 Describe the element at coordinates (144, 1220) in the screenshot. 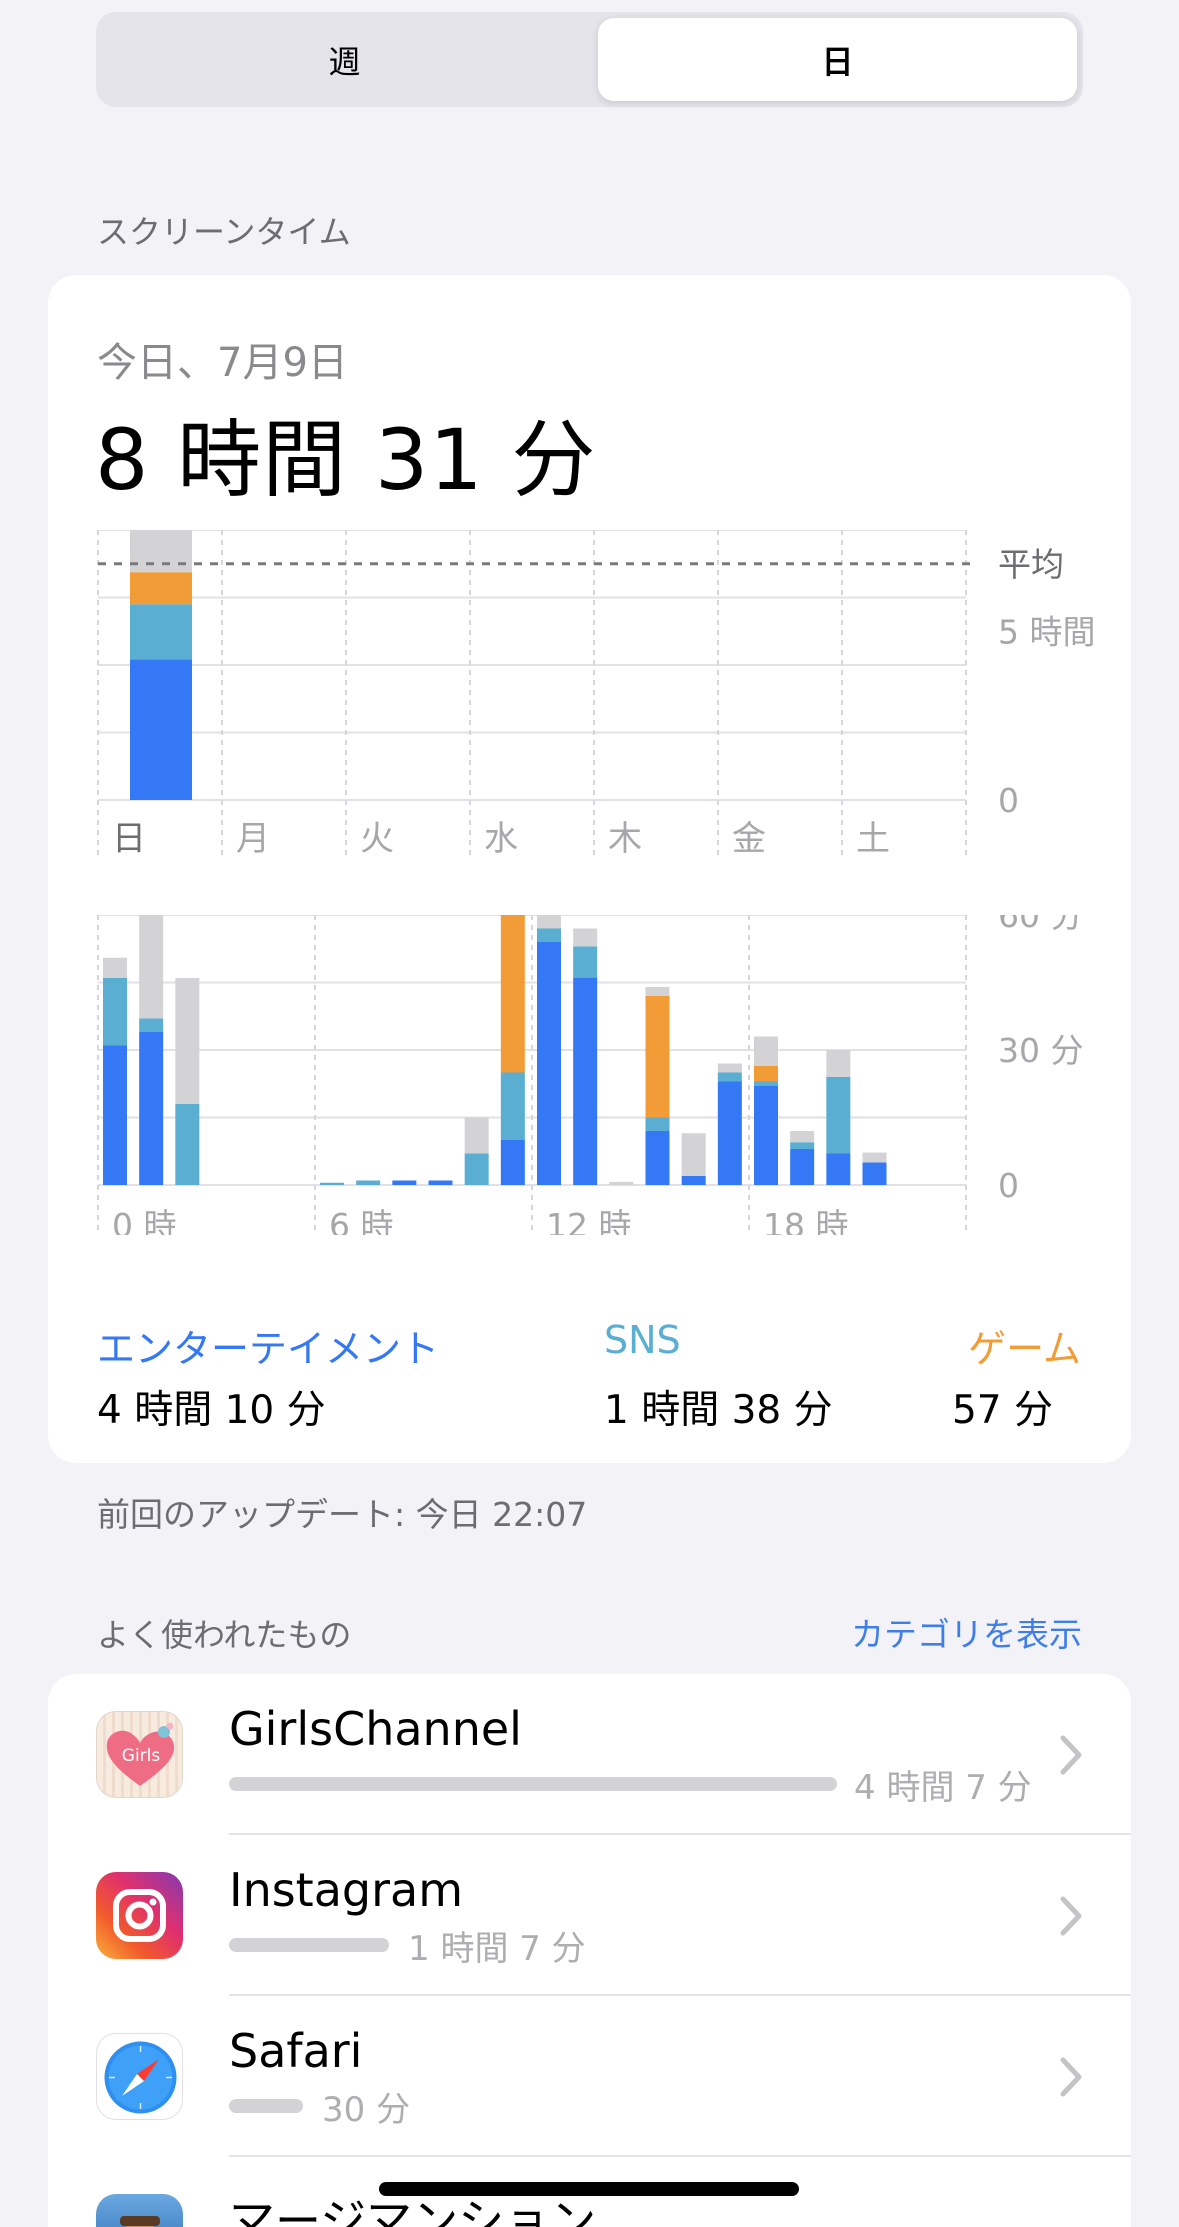

I see `x-tick-label: 0 時` at that location.